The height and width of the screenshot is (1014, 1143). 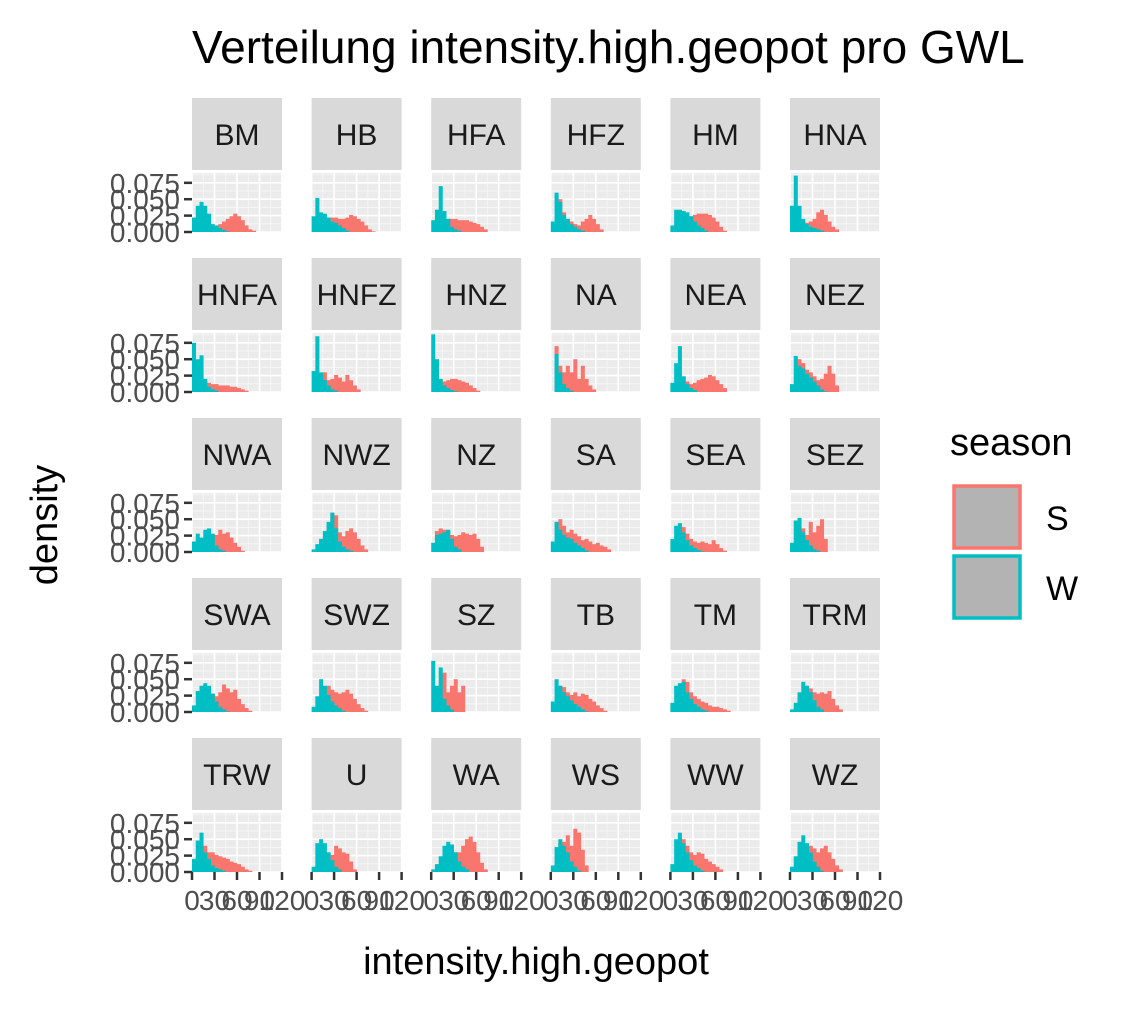 I want to click on facet-strip-label: HFA, so click(x=476, y=135).